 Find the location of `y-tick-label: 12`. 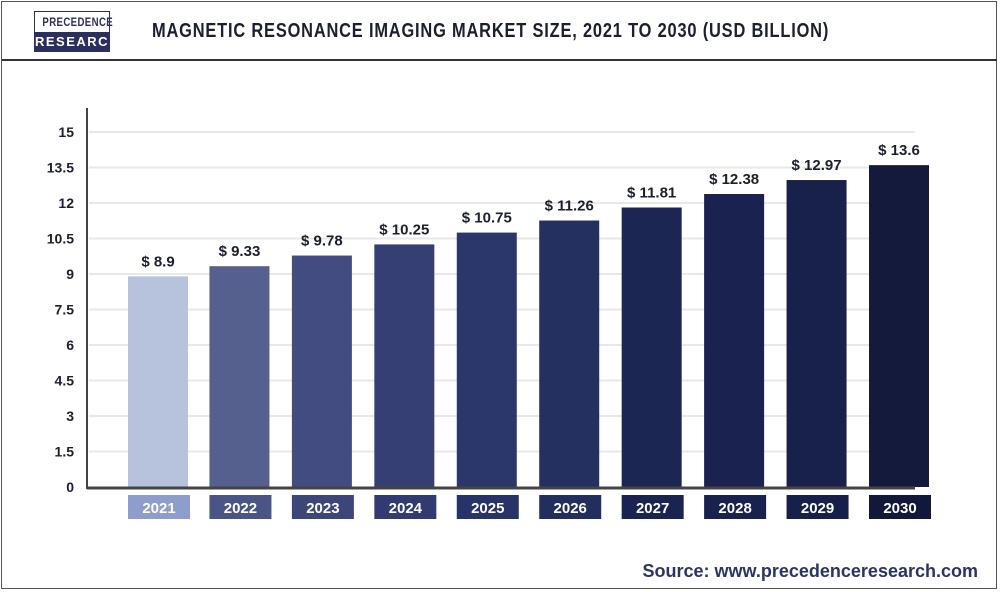

y-tick-label: 12 is located at coordinates (66, 203).